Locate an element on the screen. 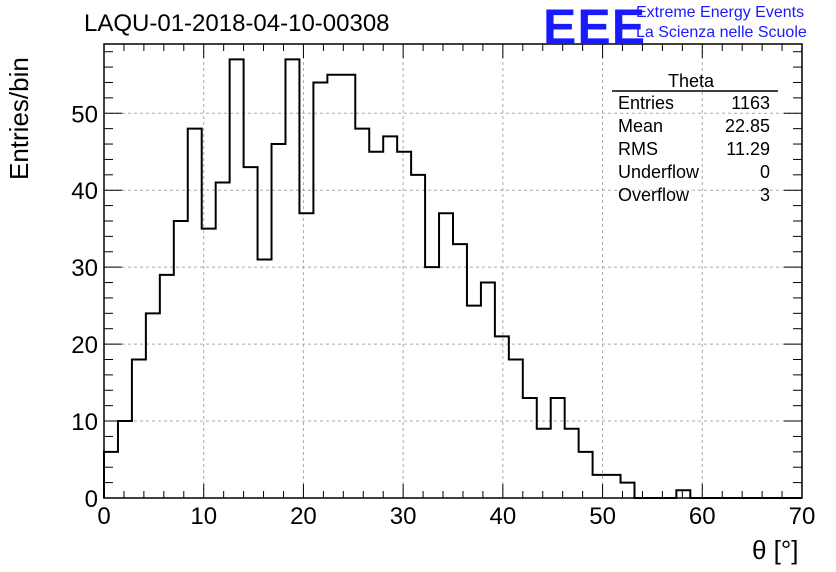  stats-row-underflow: Underflow 0 is located at coordinates (694, 172).